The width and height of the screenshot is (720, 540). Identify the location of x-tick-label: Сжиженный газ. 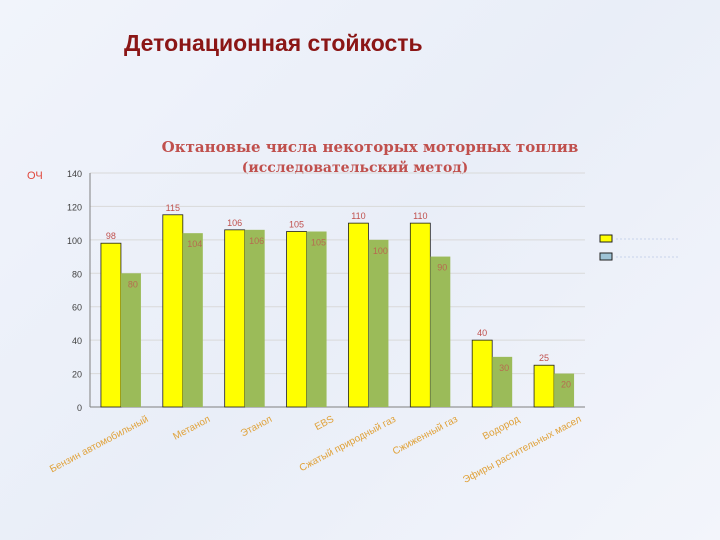
(425, 436).